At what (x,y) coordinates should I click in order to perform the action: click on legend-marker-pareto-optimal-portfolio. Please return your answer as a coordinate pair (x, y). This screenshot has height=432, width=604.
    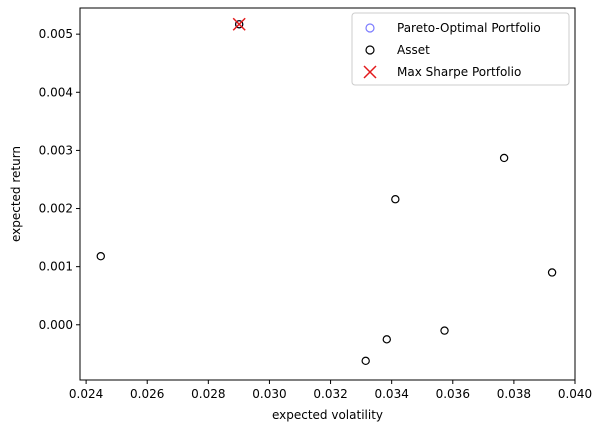
    Looking at the image, I should click on (370, 28).